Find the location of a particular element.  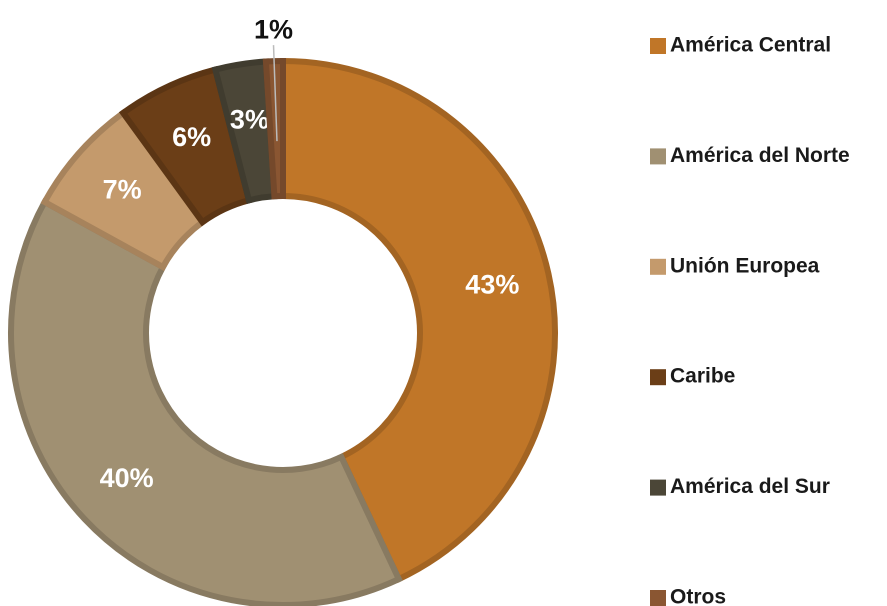

legend-label: Otros is located at coordinates (698, 596).